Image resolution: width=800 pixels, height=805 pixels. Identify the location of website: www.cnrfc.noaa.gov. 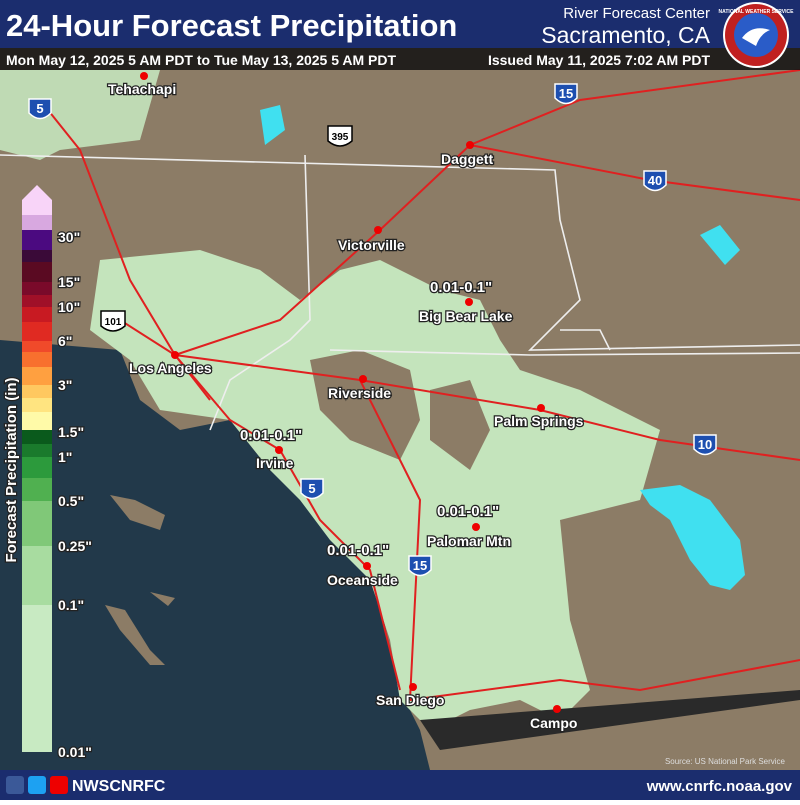
(719, 786).